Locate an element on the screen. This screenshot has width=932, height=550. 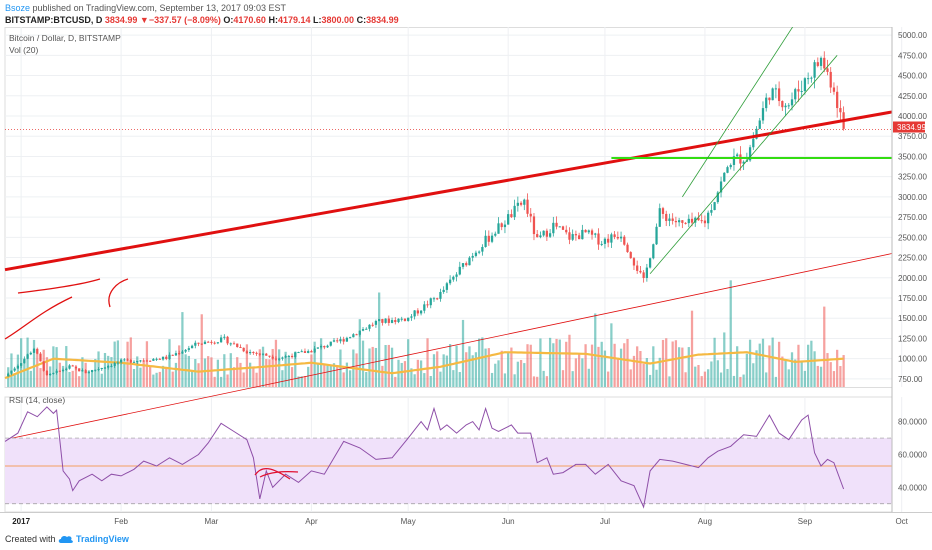
series-title: Bitcoin / Dollar, D, BITSTAMP is located at coordinates (65, 38).